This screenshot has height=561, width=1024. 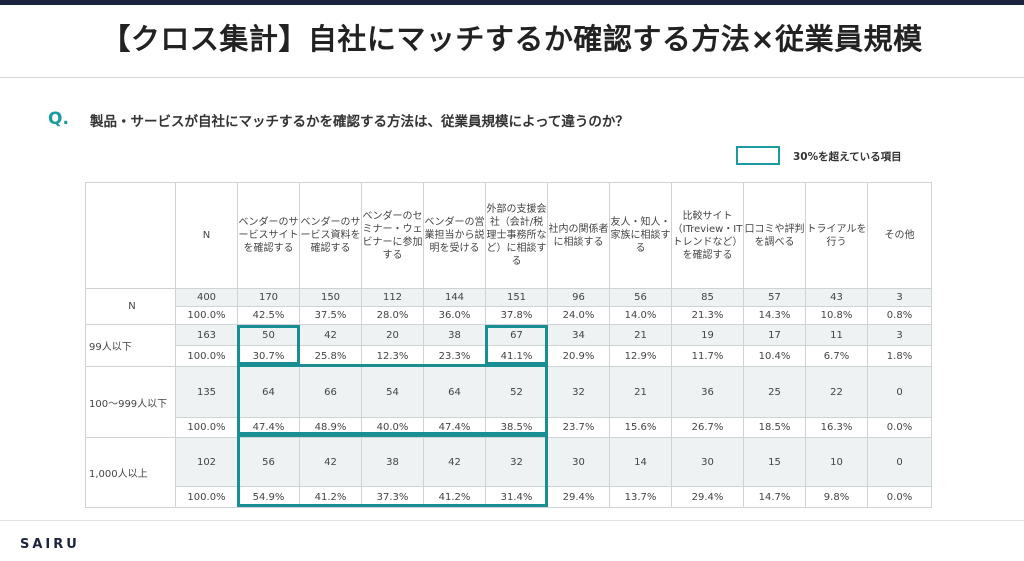 I want to click on pct-cell: 14.7%, so click(x=774, y=497).